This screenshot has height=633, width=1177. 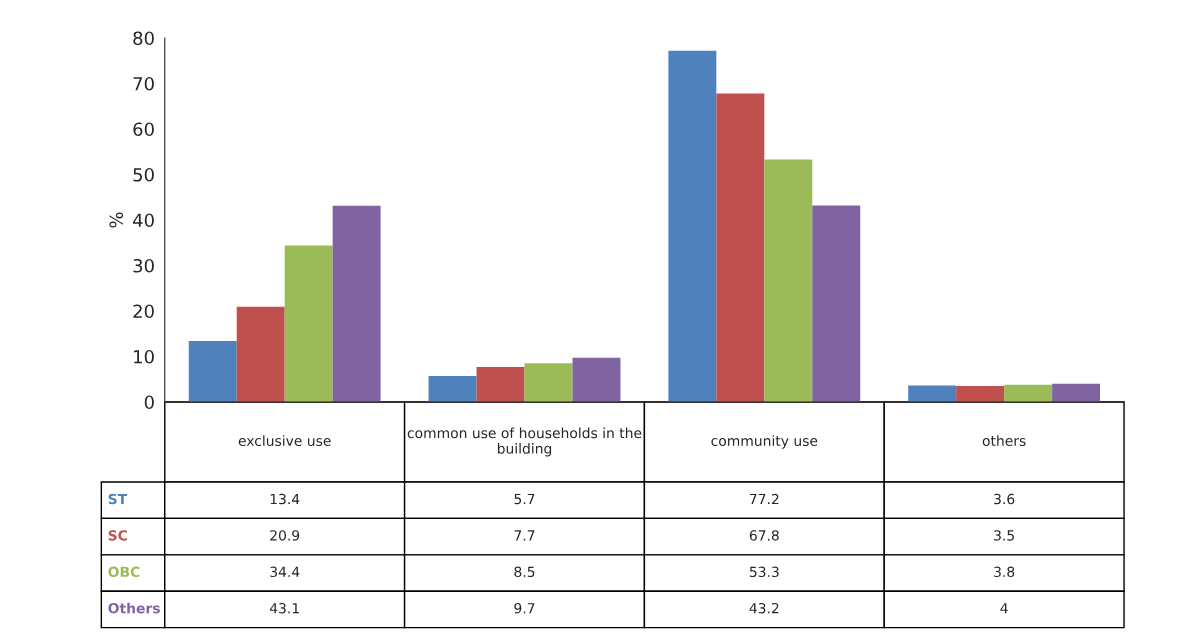 I want to click on x-tick-label: others, so click(x=1004, y=441).